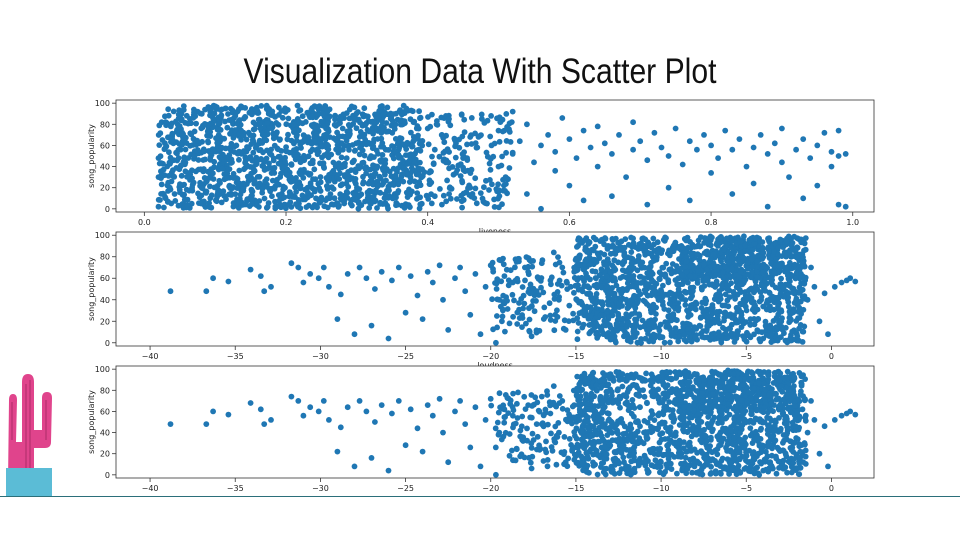  I want to click on x-tick-label: 0.4, so click(427, 222).